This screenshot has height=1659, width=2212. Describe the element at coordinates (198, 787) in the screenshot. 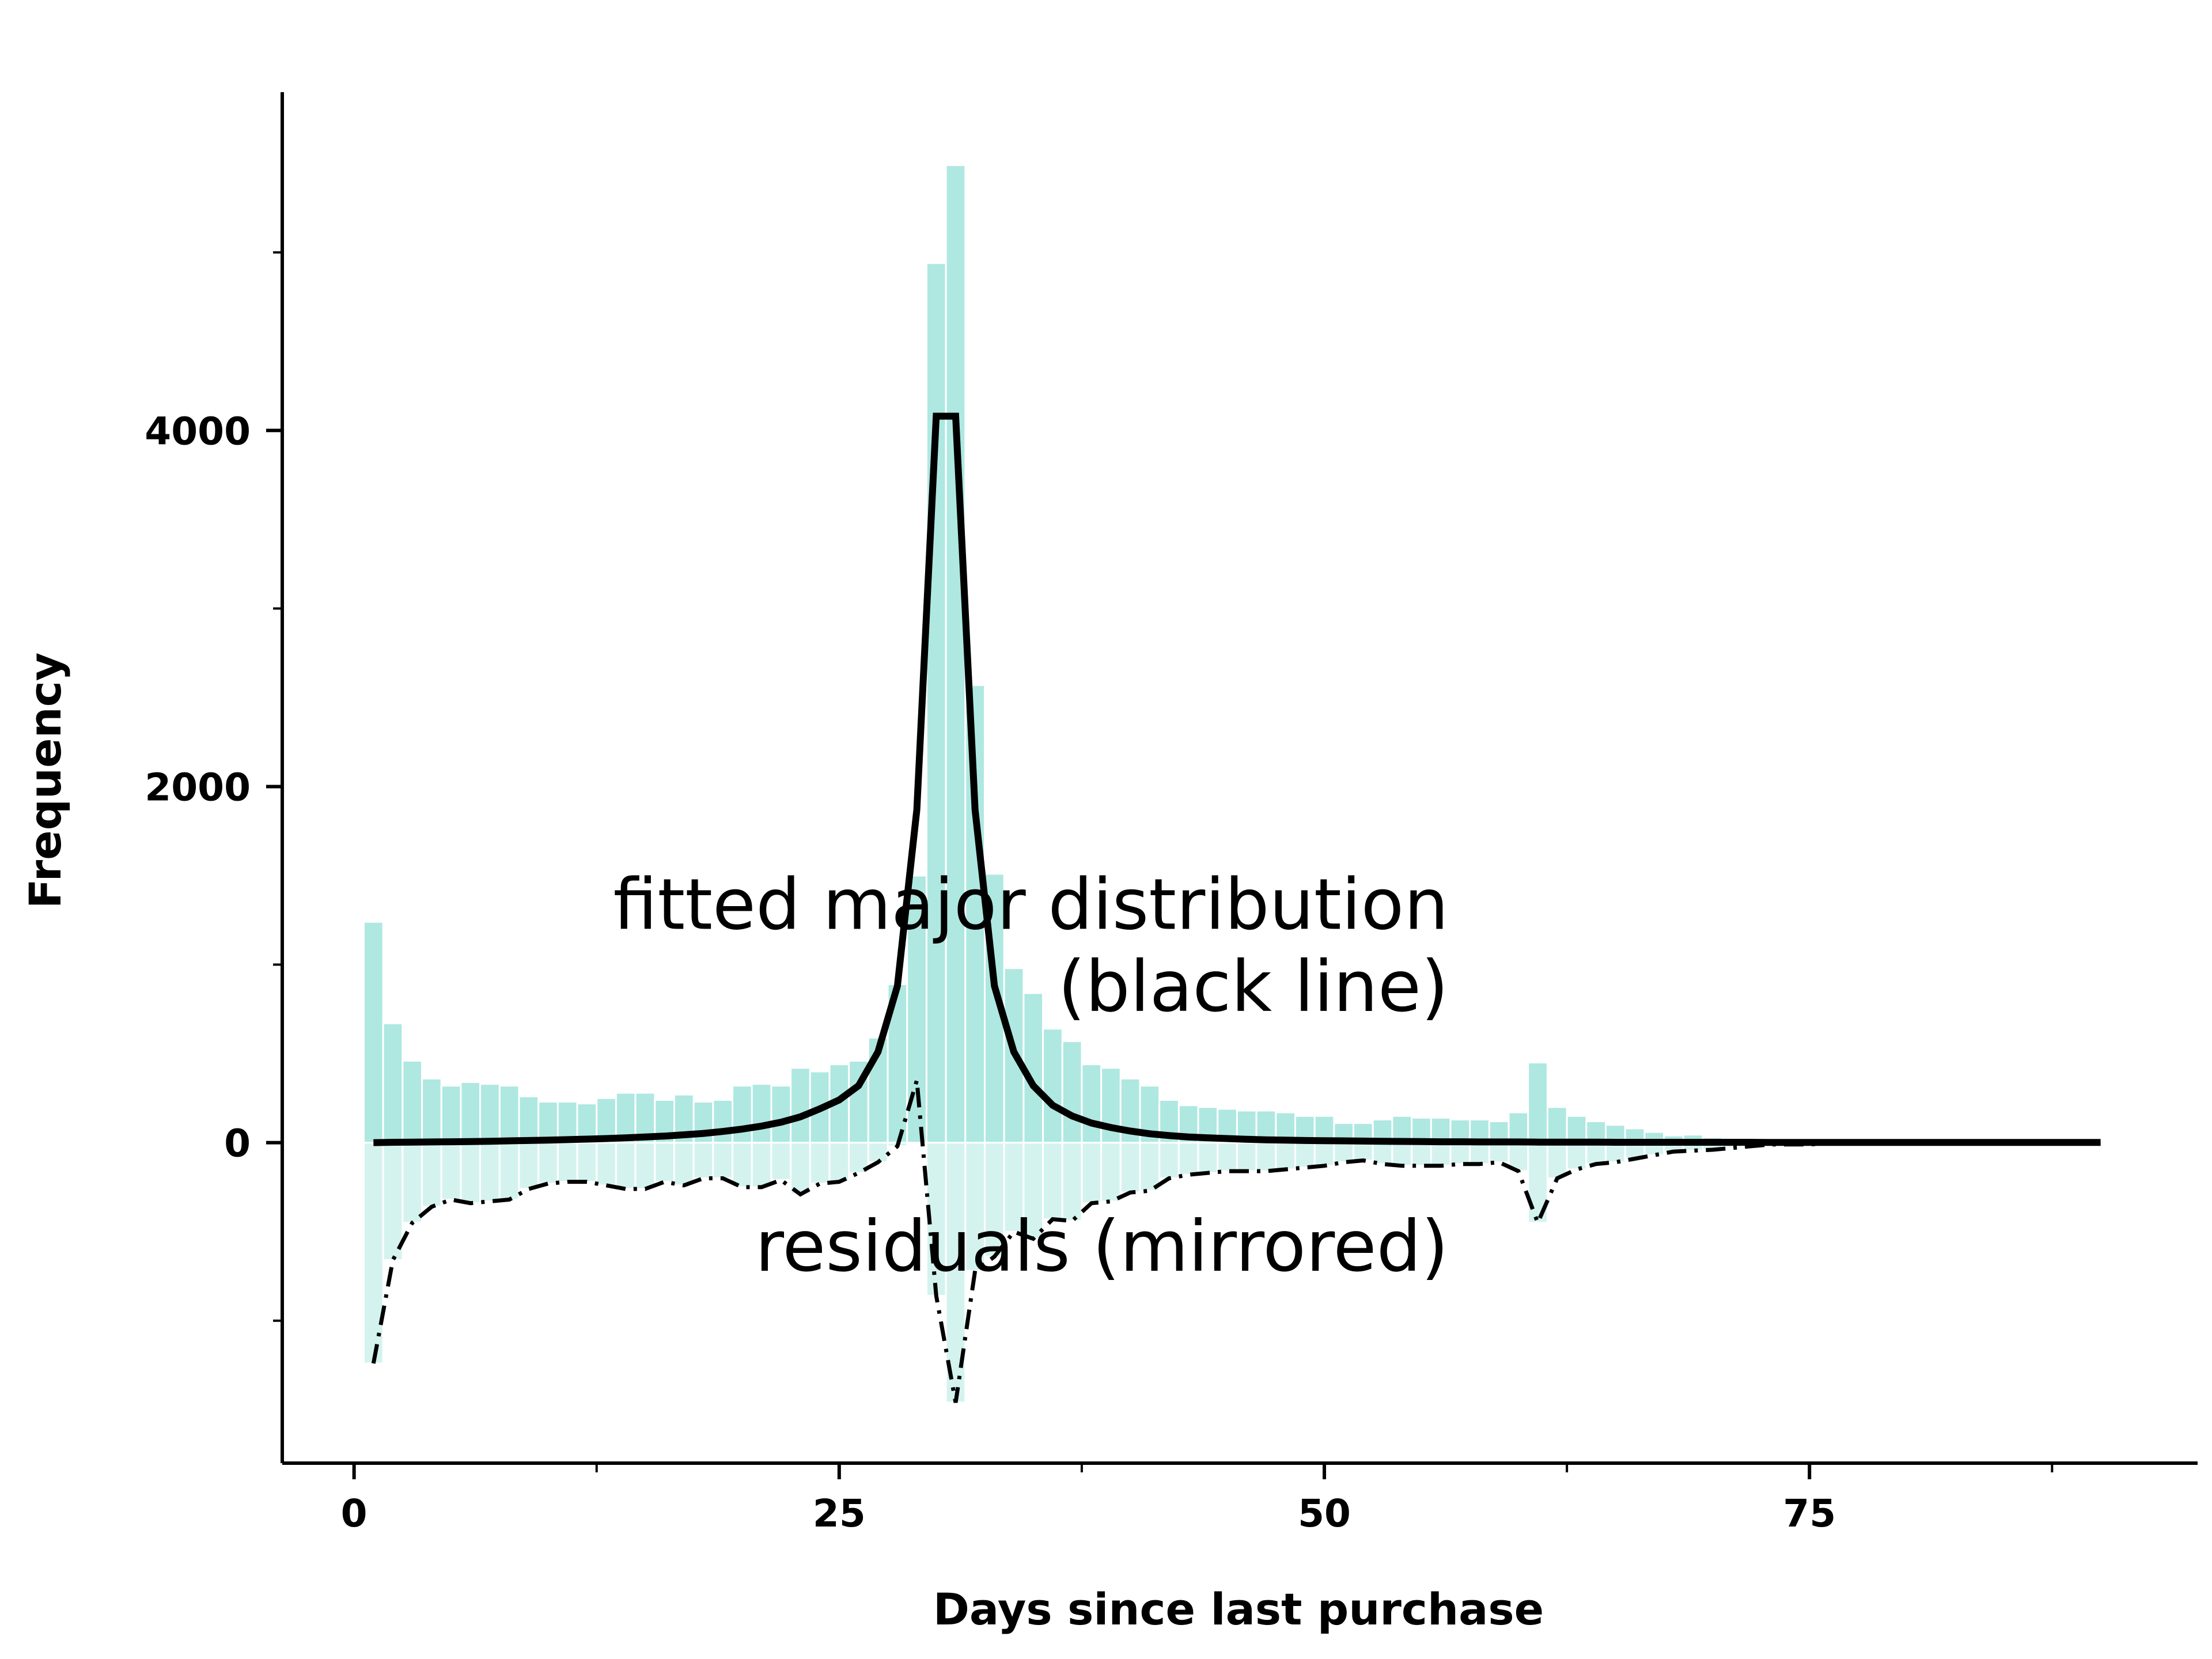

I see `y-tick-label: 2000` at that location.